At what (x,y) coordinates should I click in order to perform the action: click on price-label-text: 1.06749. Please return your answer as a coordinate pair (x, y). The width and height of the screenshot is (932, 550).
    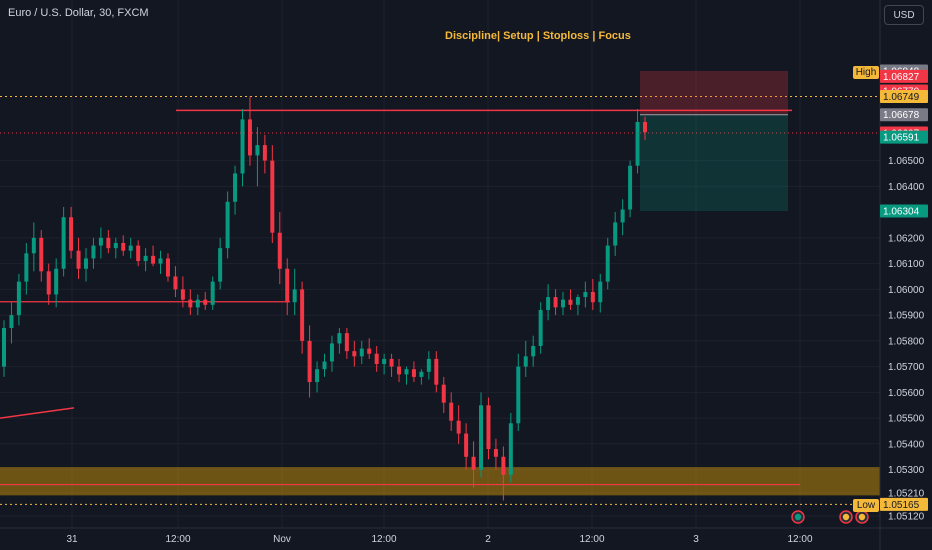
    Looking at the image, I should click on (901, 97).